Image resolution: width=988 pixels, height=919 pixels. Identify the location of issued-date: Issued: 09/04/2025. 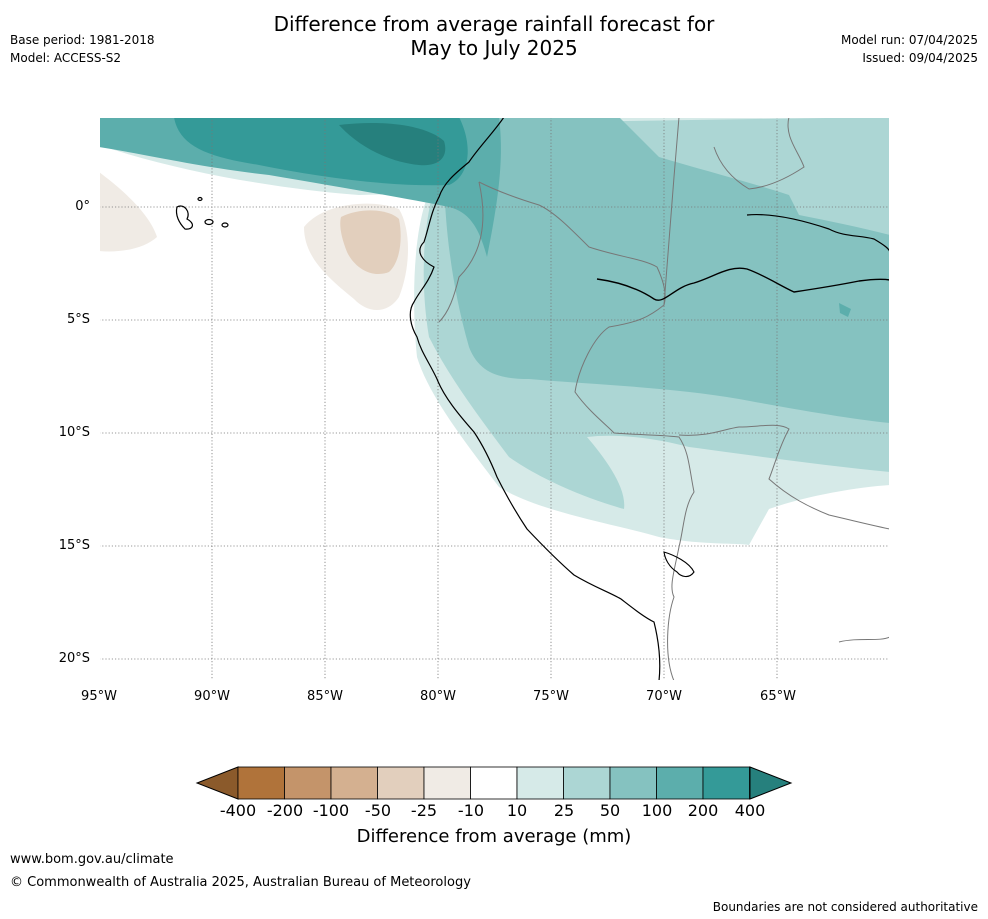
(920, 58).